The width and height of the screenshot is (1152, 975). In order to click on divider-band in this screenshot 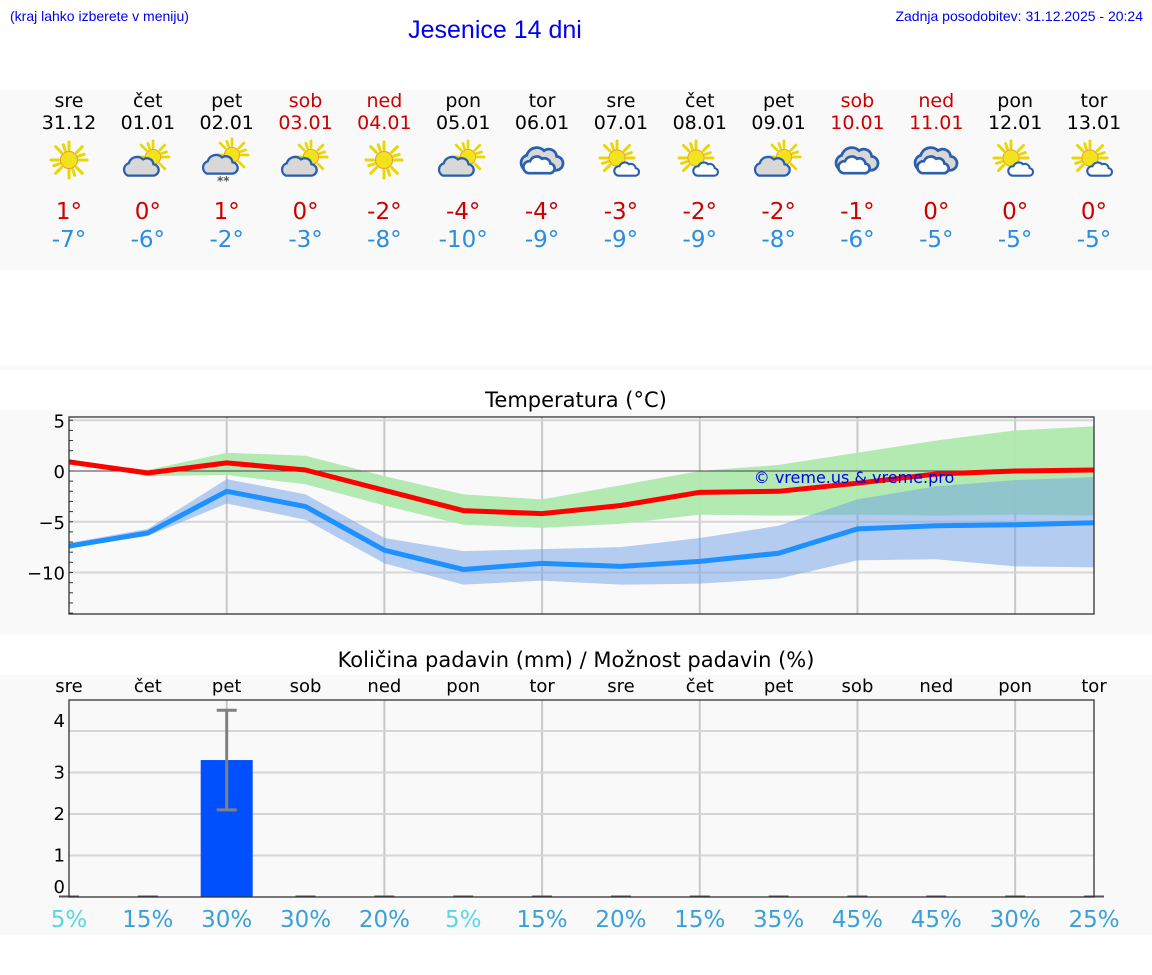, I will do `click(576, 367)`.